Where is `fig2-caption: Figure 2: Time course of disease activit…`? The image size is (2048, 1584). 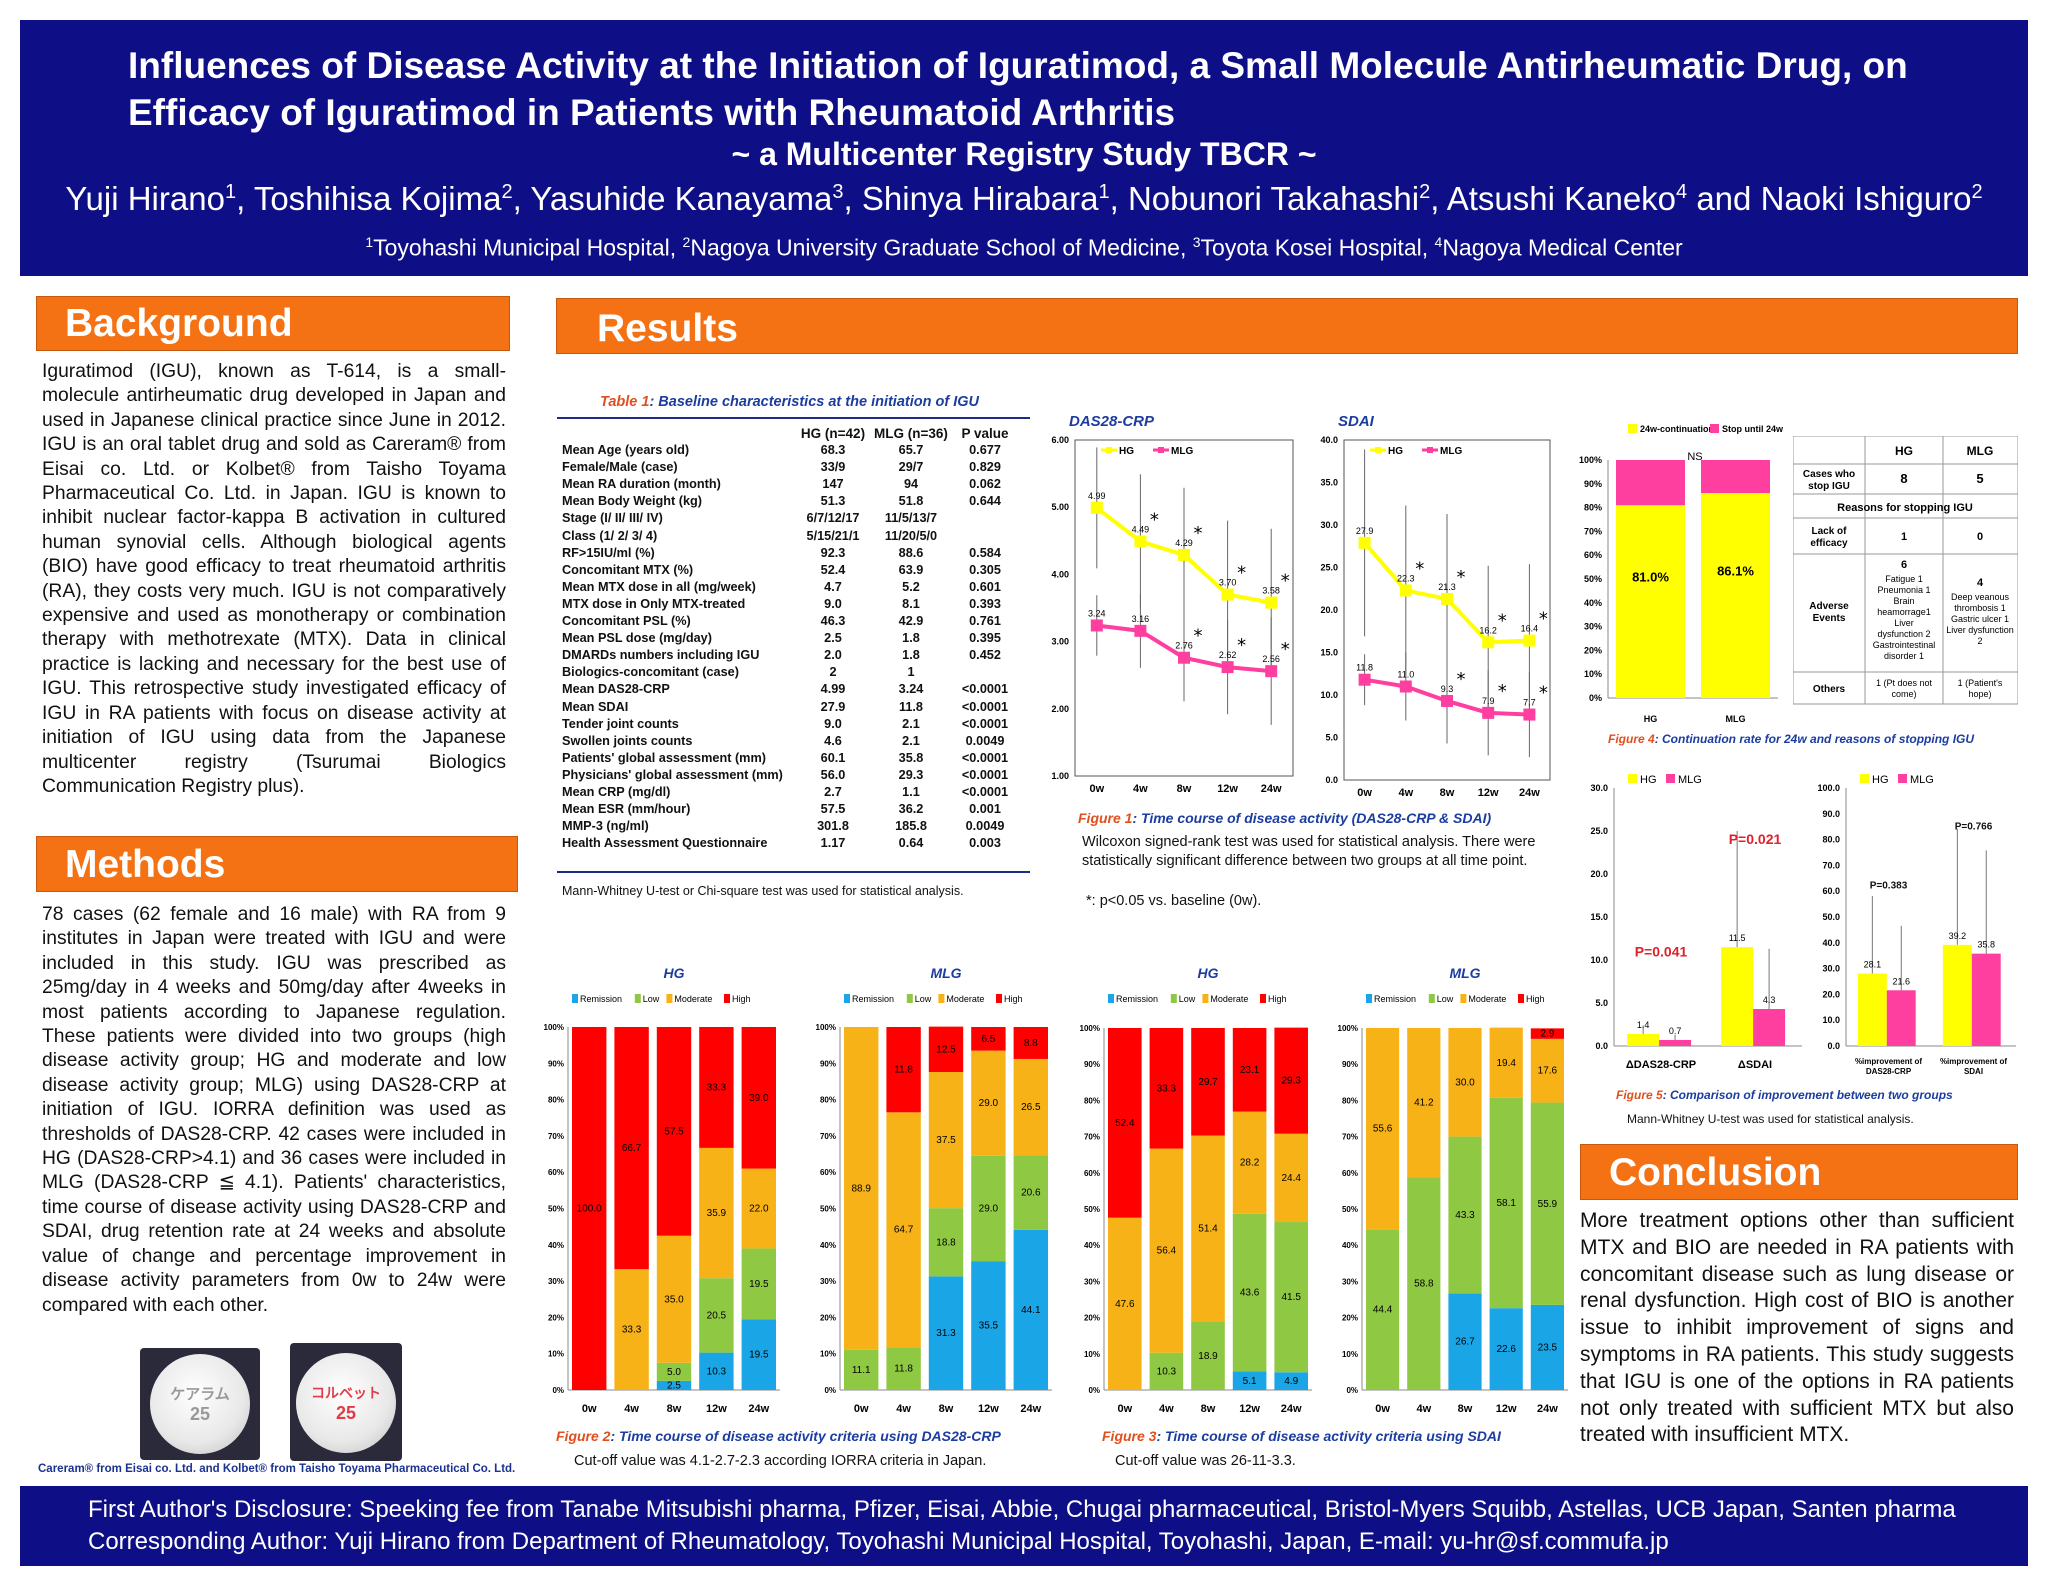 fig2-caption: Figure 2: Time course of disease activit… is located at coordinates (778, 1436).